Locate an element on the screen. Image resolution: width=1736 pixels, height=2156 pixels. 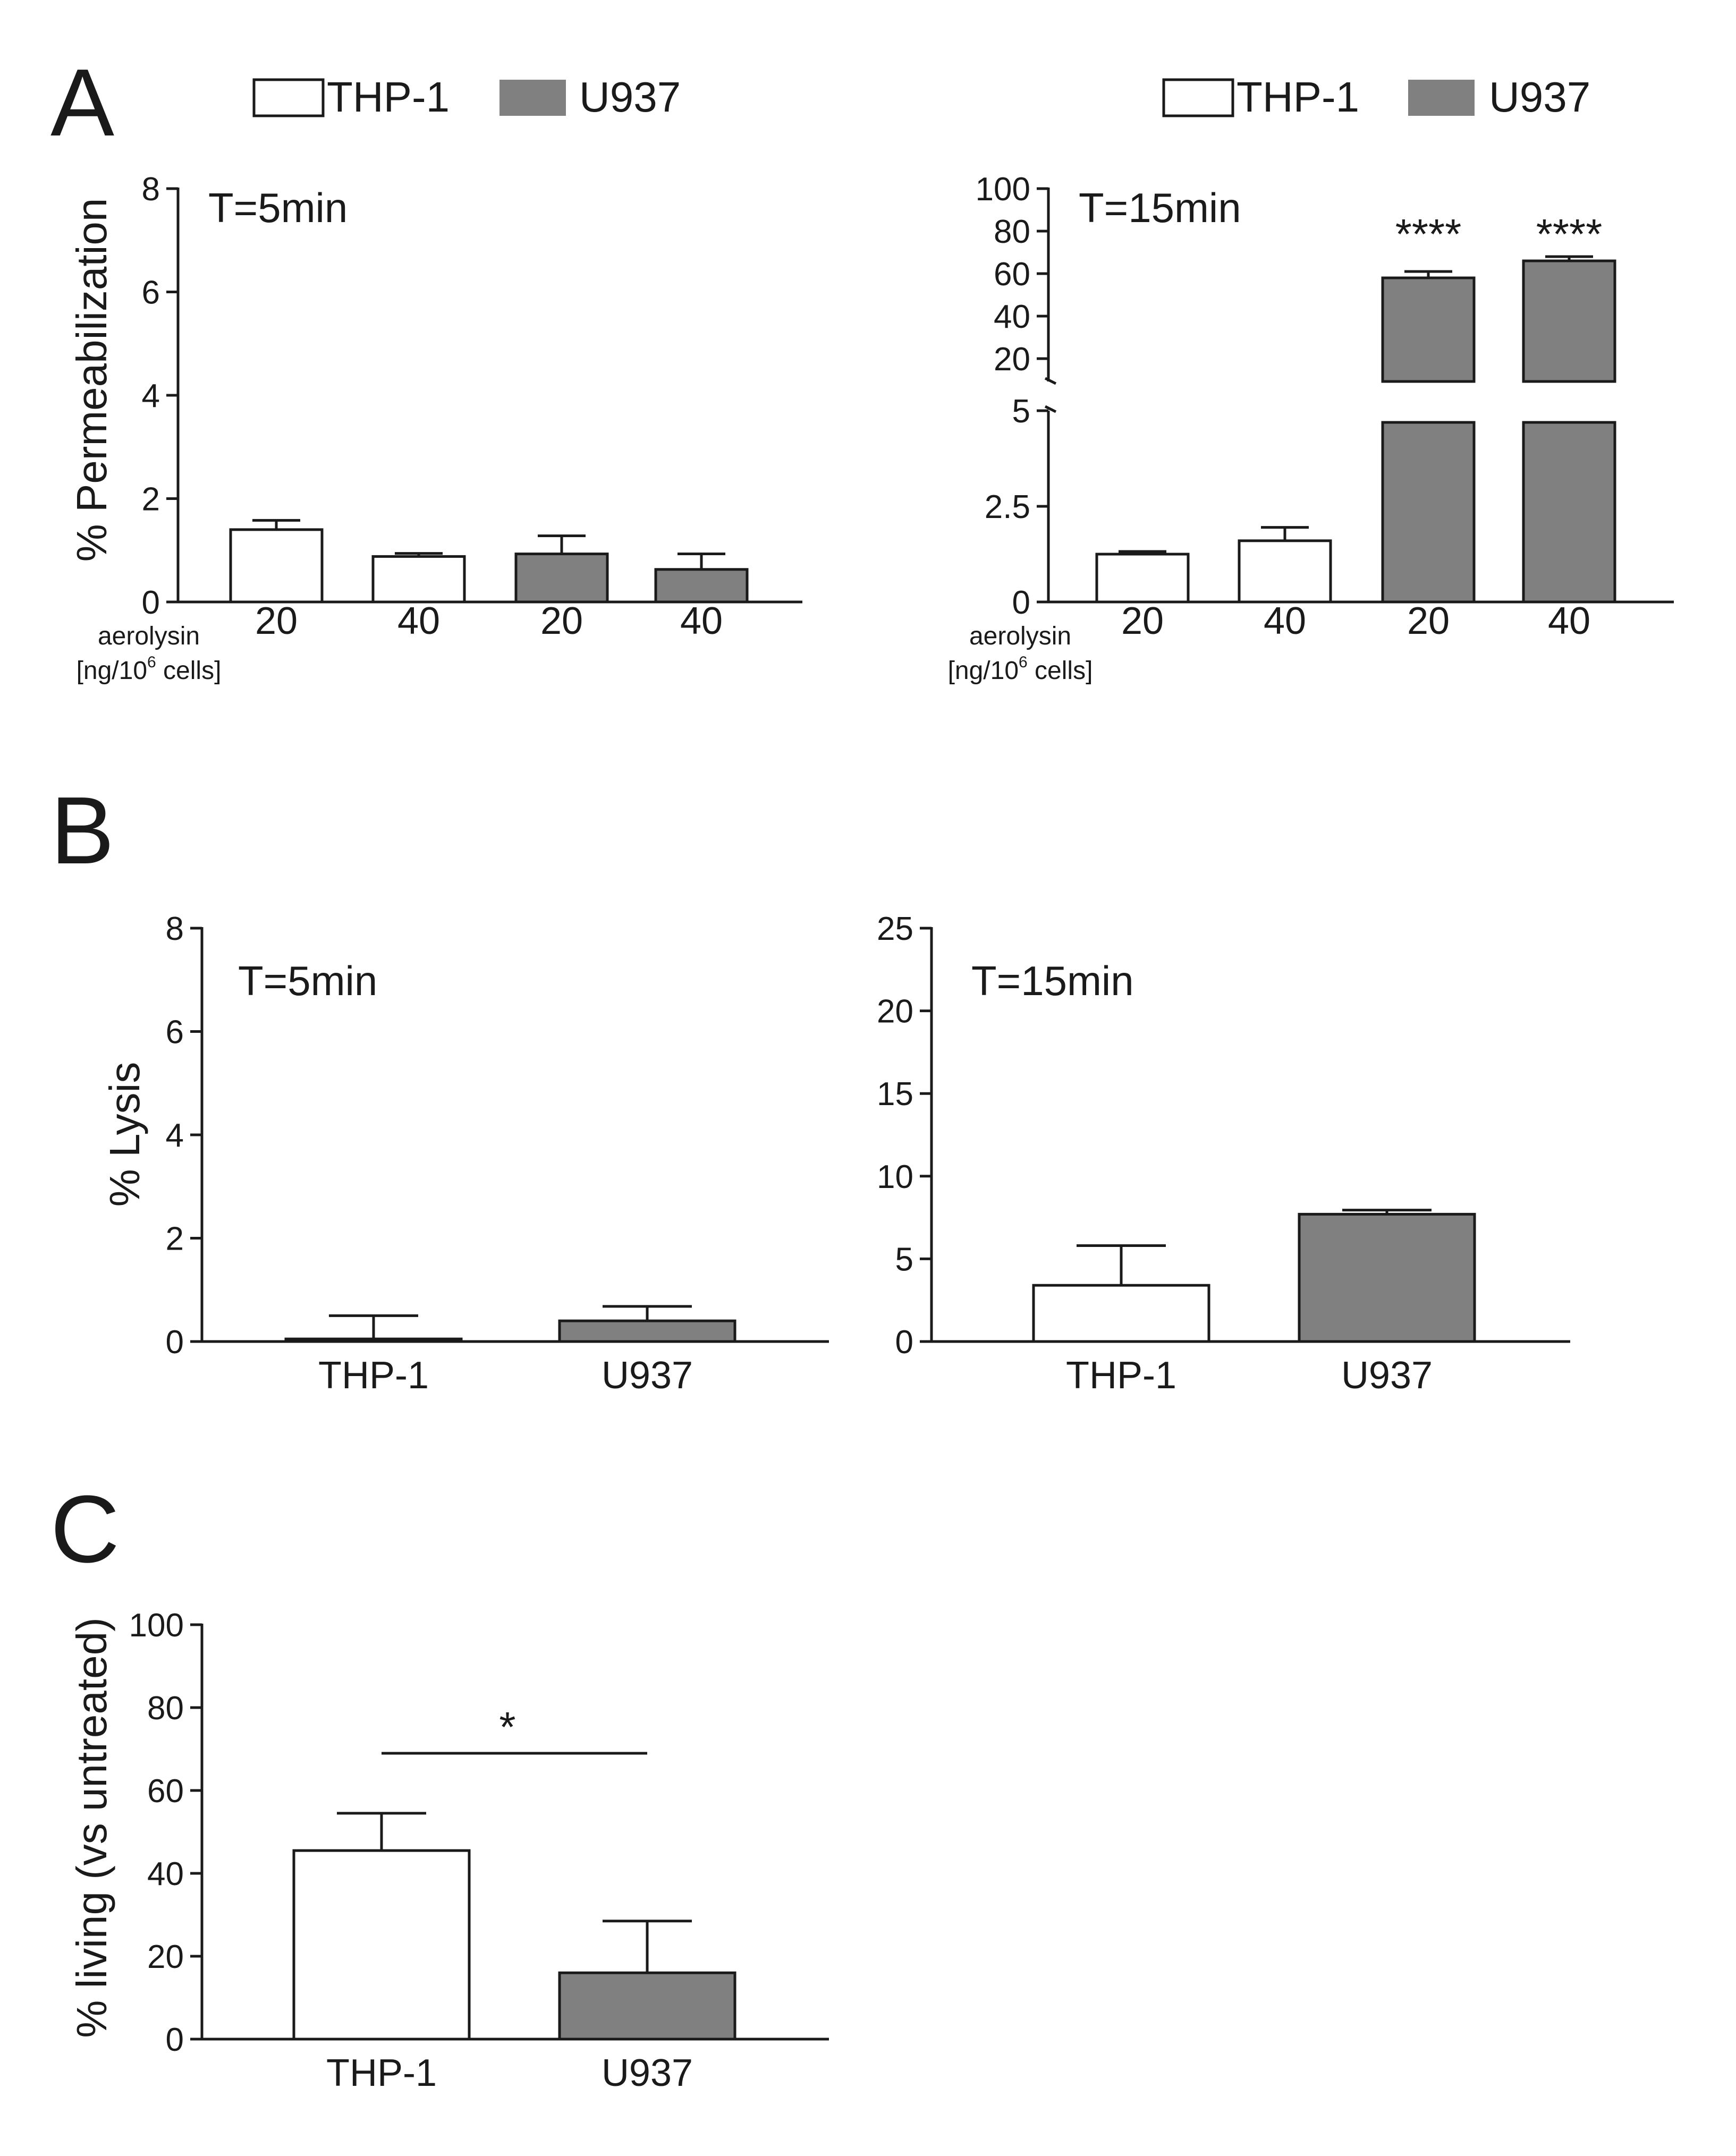
panel-letter-b: B is located at coordinates (82, 830).